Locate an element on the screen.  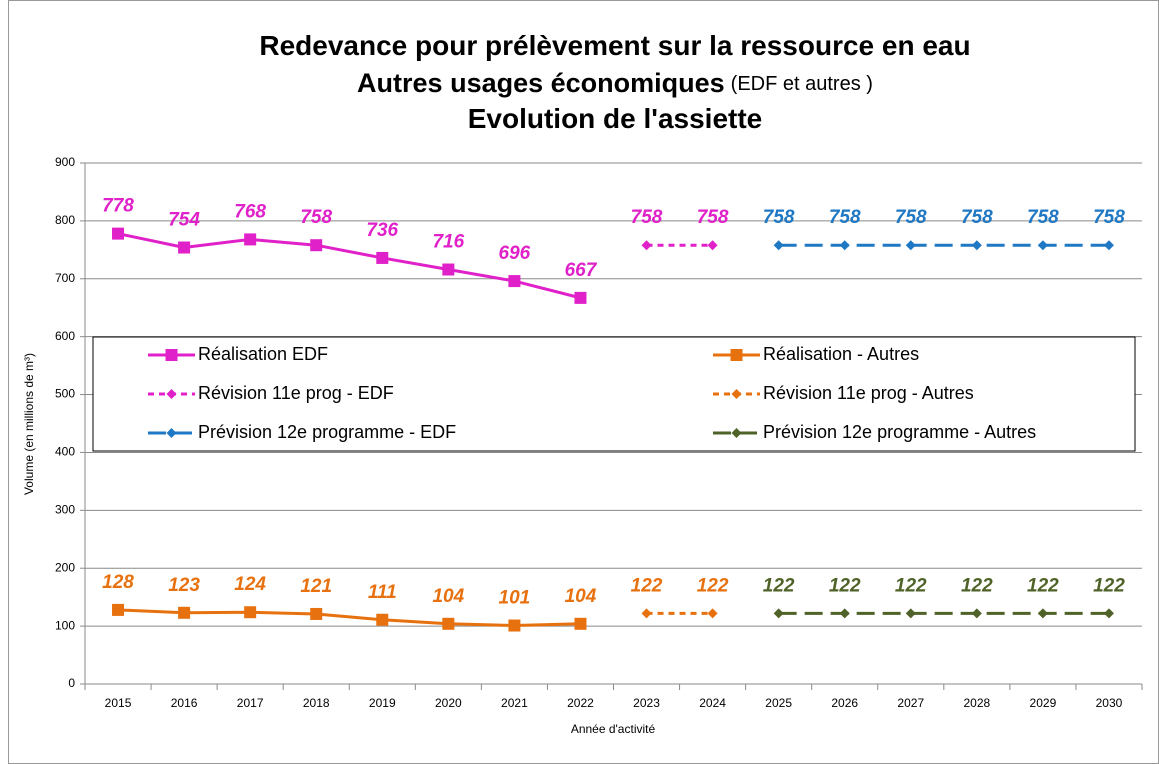
legend-label: Réalisation - Autres is located at coordinates (841, 354).